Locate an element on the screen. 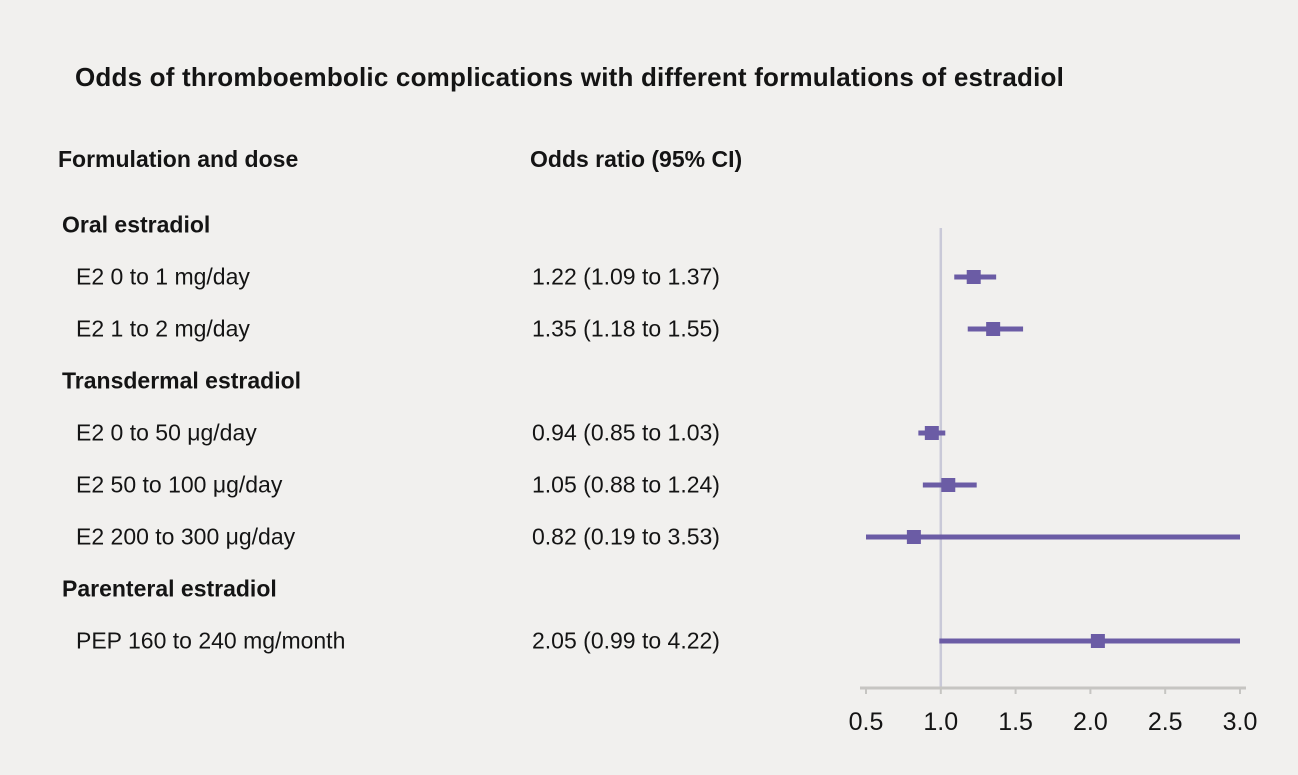 This screenshot has height=775, width=1298. axis-tick-label: 2.5 is located at coordinates (1165, 722).